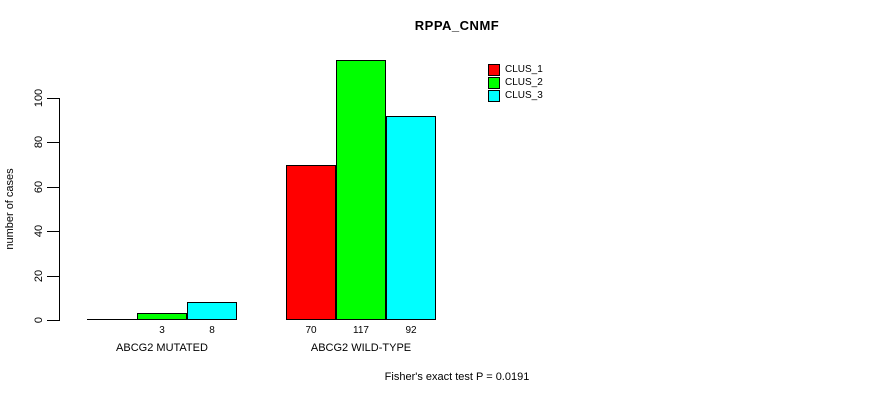 The height and width of the screenshot is (400, 890). What do you see at coordinates (39, 276) in the screenshot?
I see `y-tick-label: 20` at bounding box center [39, 276].